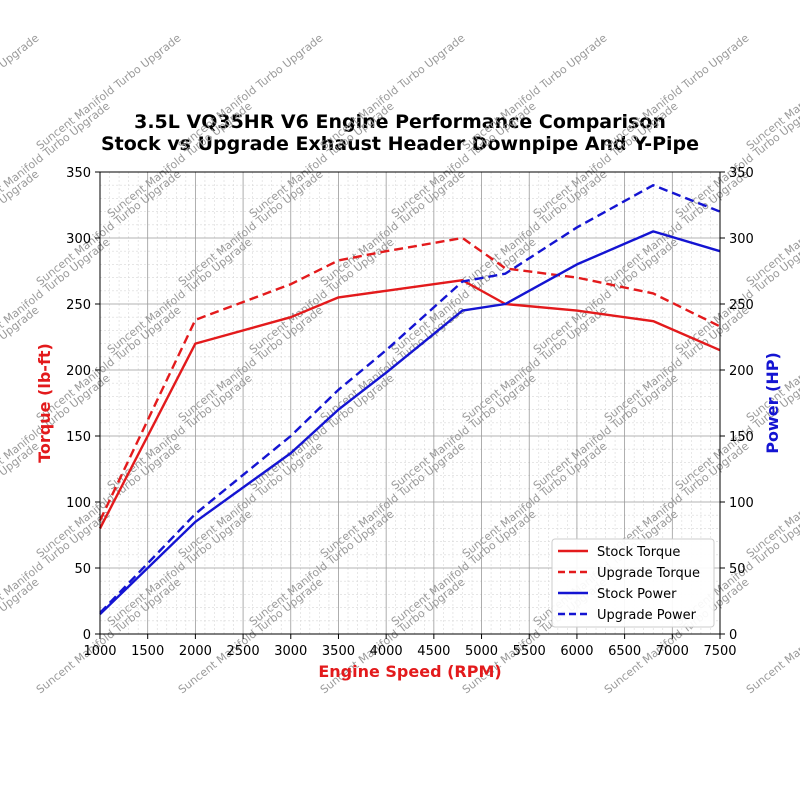 The width and height of the screenshot is (800, 800). I want to click on y-right-tick-label: 150, so click(741, 437).